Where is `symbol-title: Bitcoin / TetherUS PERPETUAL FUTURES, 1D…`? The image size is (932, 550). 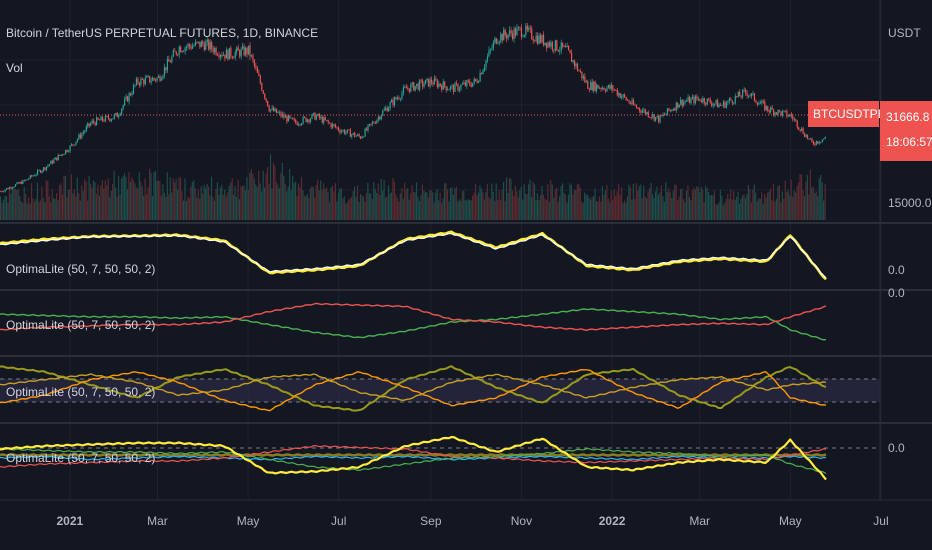 symbol-title: Bitcoin / TetherUS PERPETUAL FUTURES, 1D… is located at coordinates (162, 33).